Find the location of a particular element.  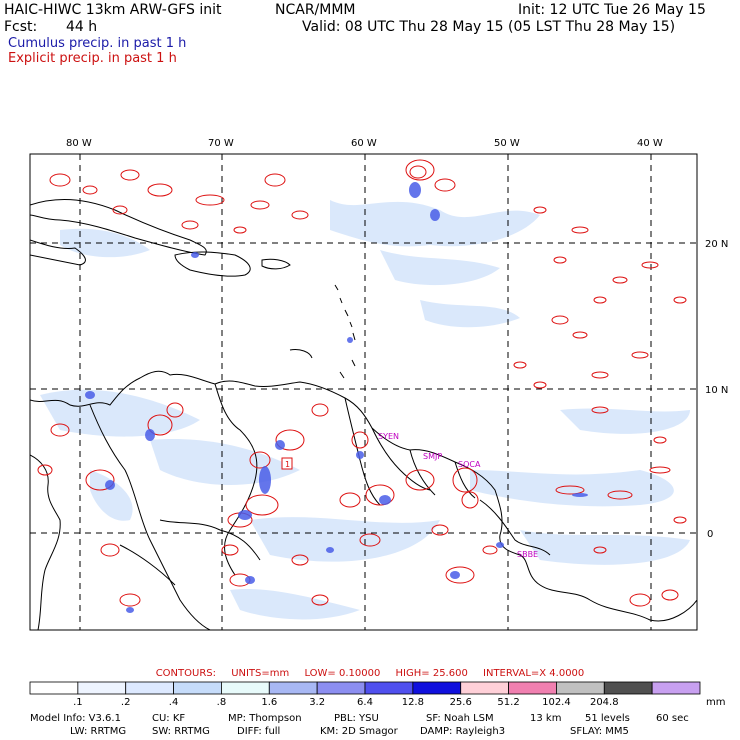

colorbar-tick-label: 12.8 is located at coordinates (412, 702).